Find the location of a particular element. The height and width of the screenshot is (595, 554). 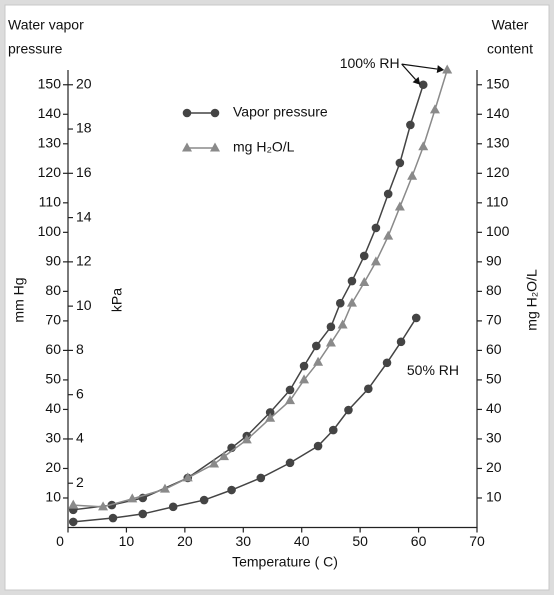

x-tick-label: 30 is located at coordinates (243, 541).